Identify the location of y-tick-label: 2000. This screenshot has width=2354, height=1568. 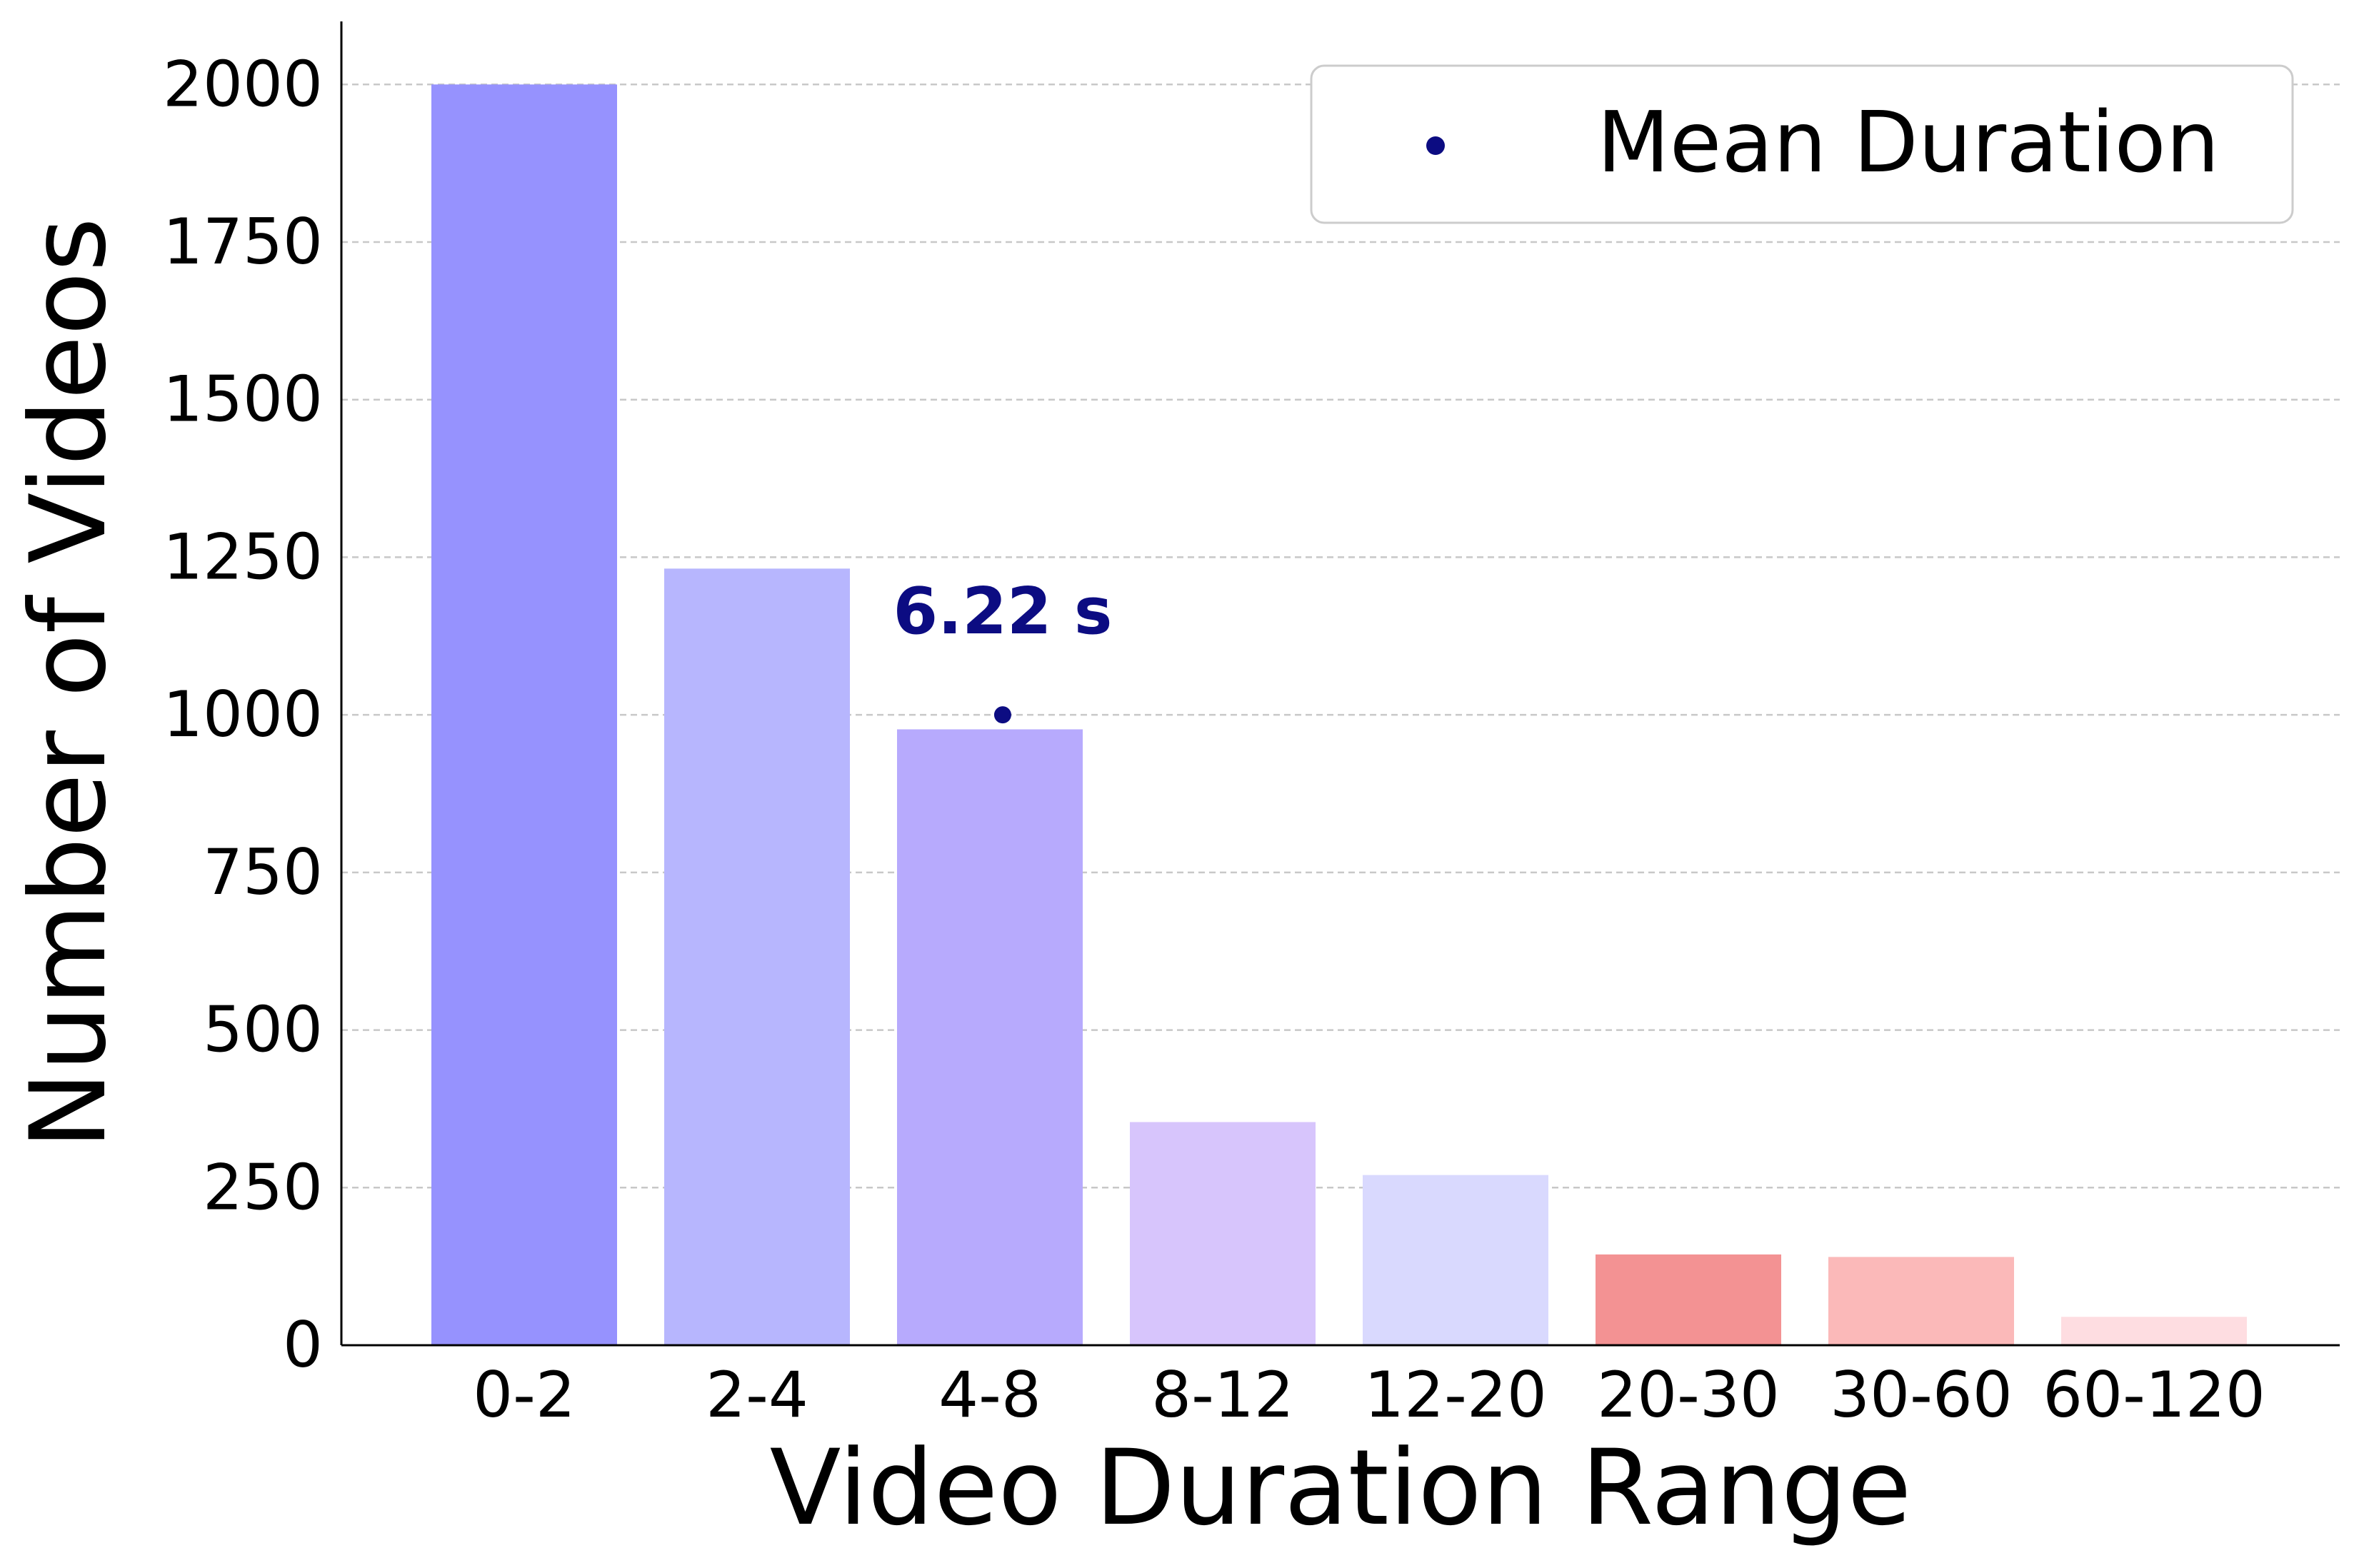
(243, 84).